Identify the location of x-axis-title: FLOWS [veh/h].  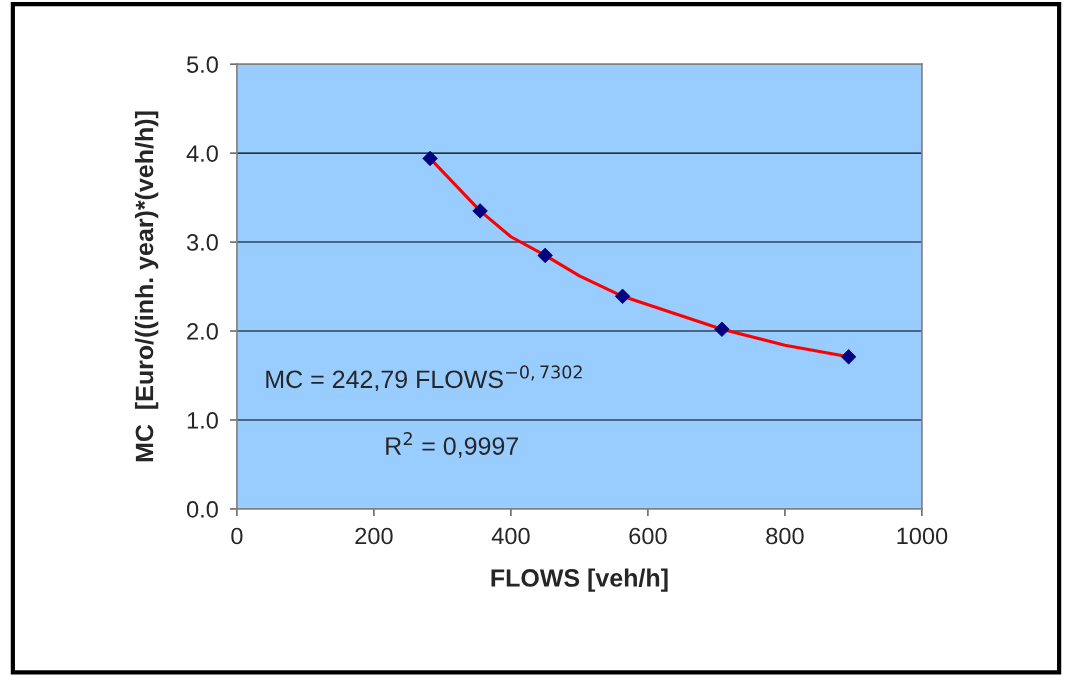
(579, 580).